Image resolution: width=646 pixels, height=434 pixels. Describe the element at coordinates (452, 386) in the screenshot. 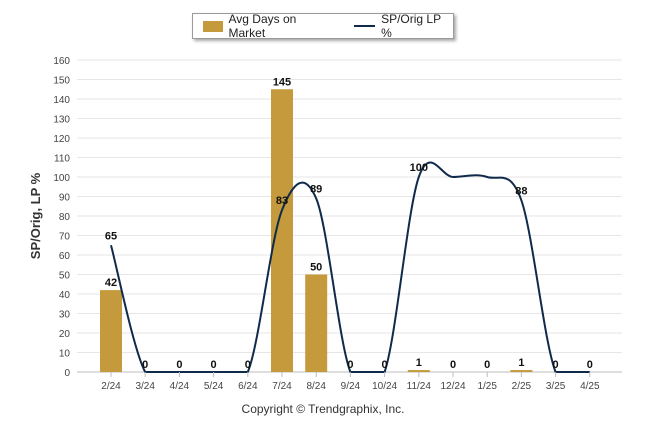

I see `x-tick-label: 12/24` at that location.